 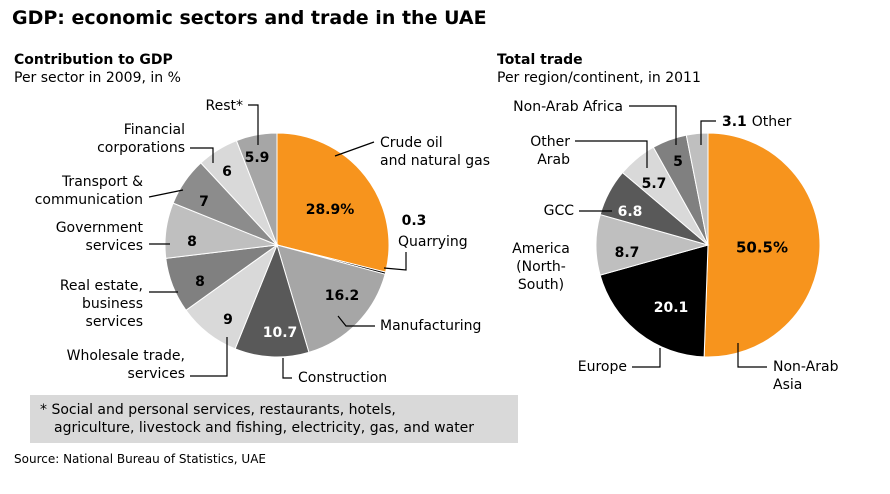 What do you see at coordinates (414, 221) in the screenshot?
I see `value-label-quarrying: 0.3` at bounding box center [414, 221].